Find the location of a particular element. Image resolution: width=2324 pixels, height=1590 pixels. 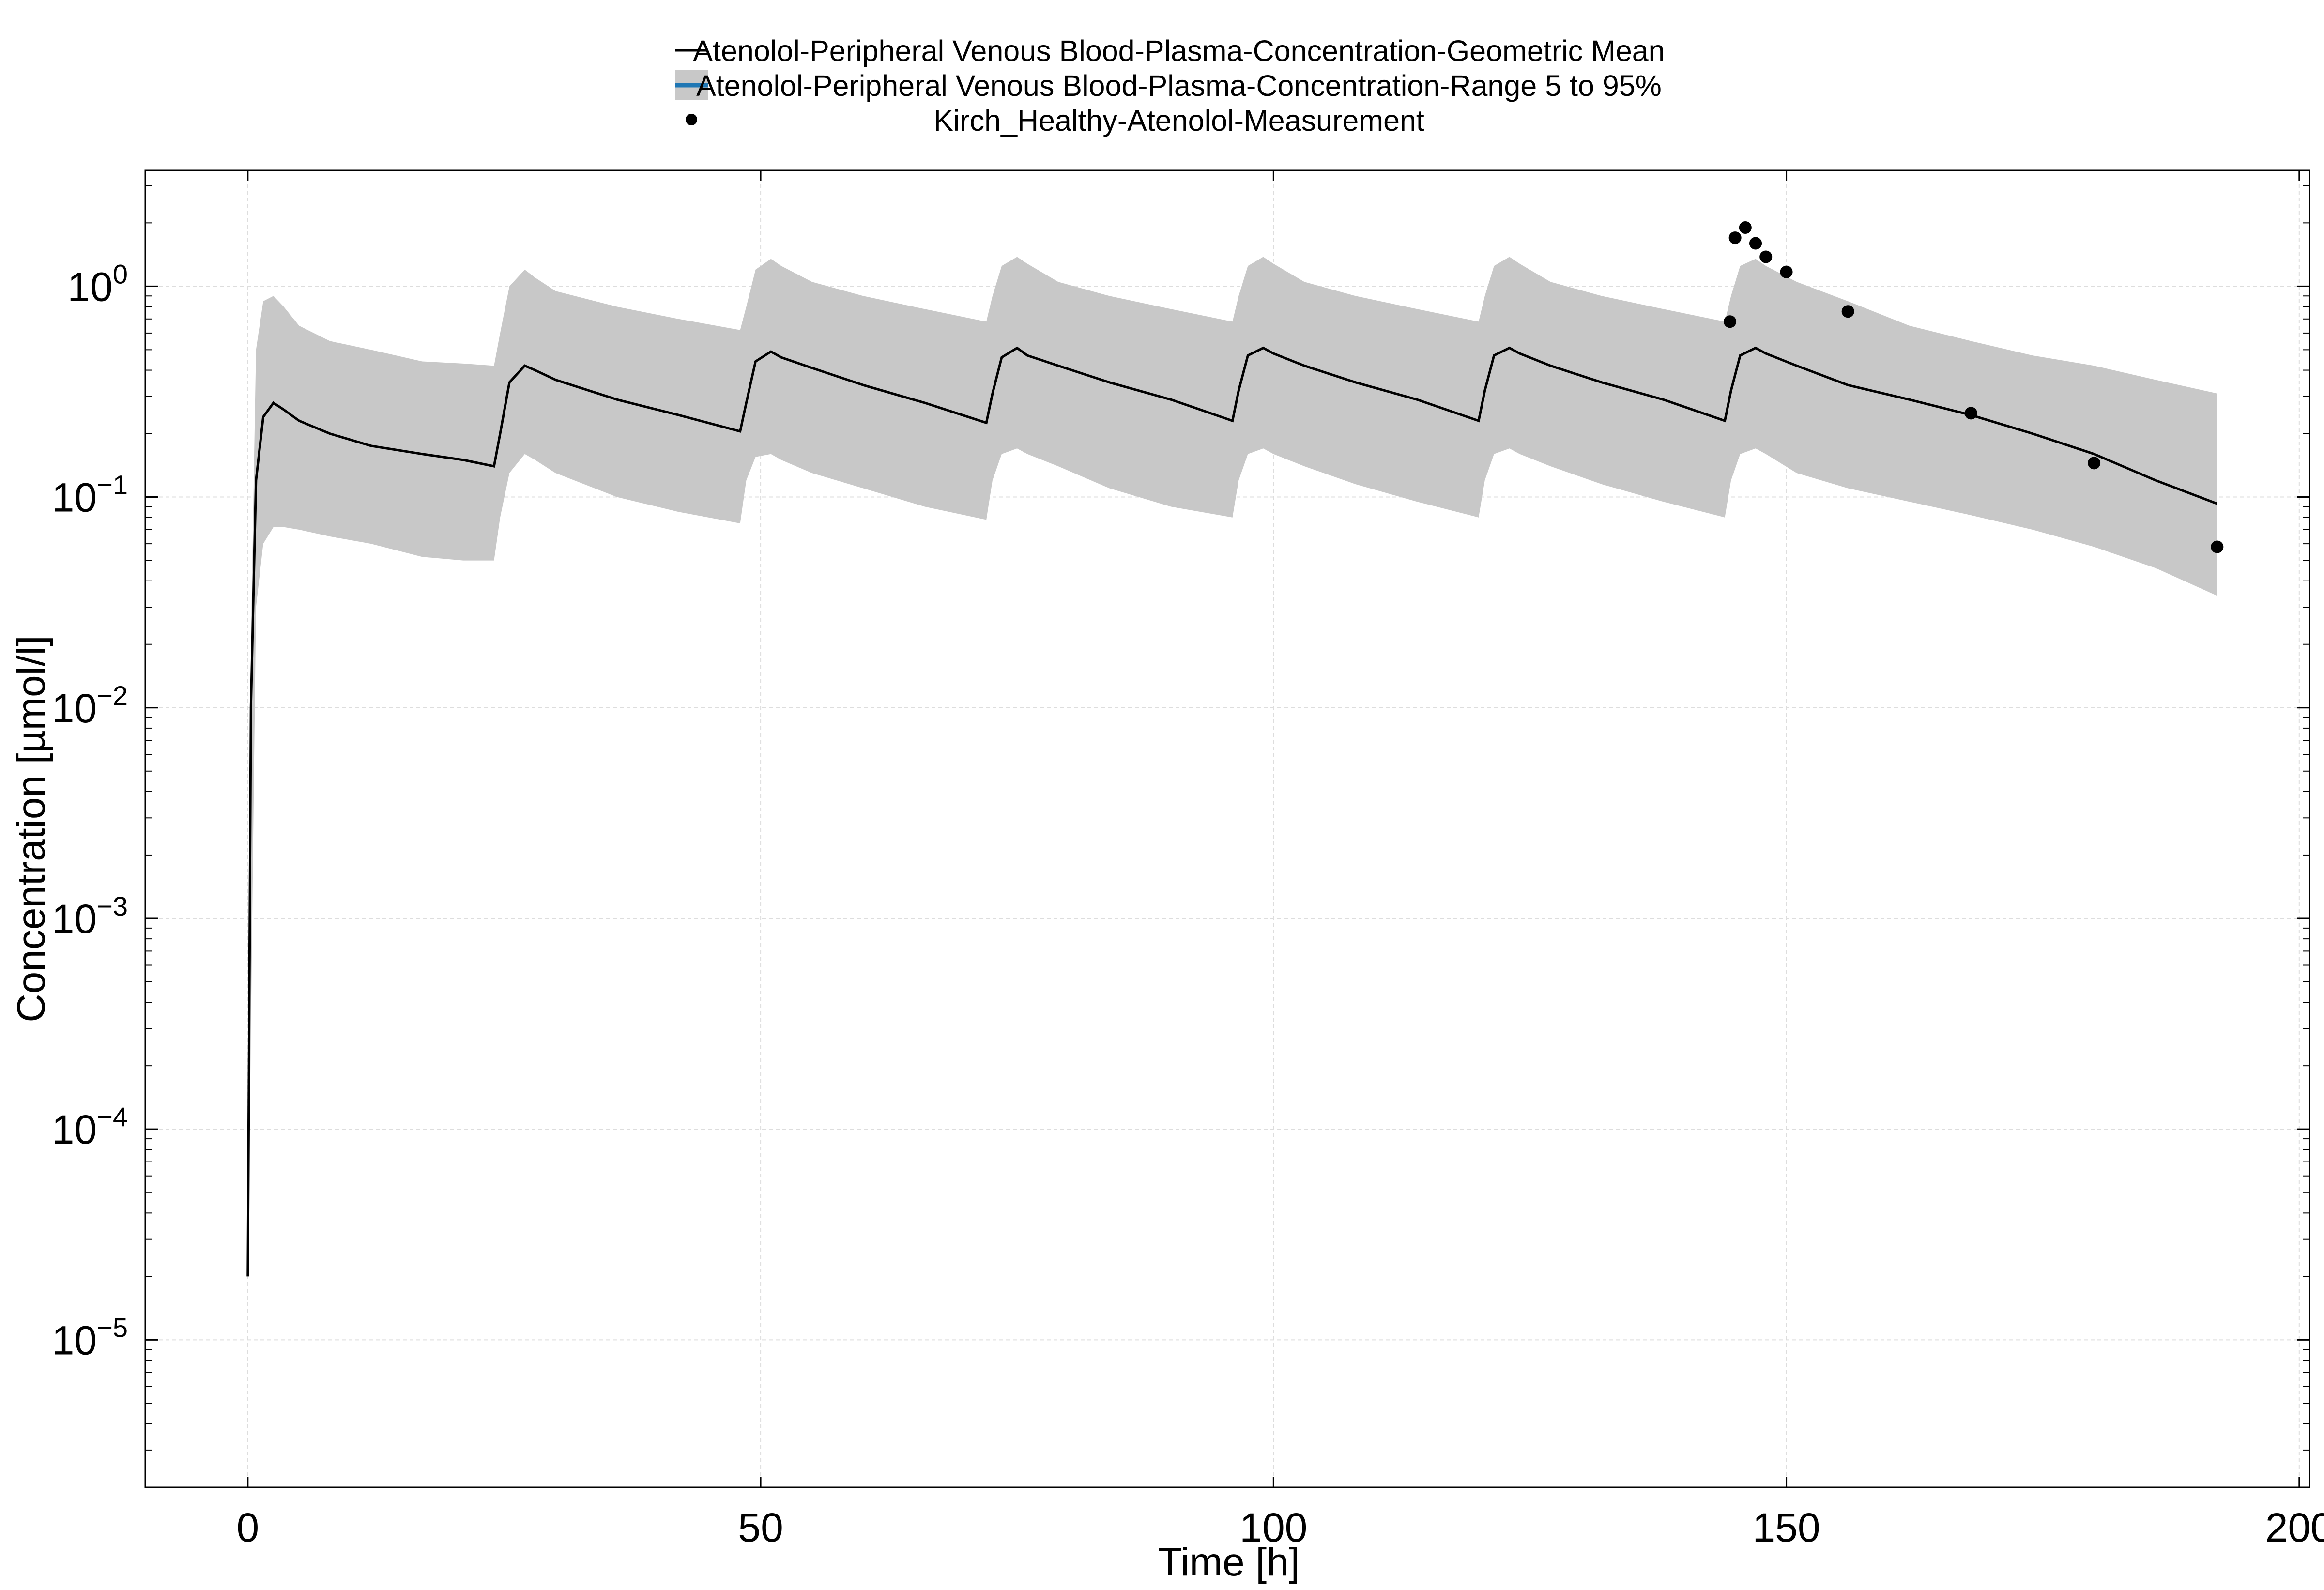

x-tick-label: 200 is located at coordinates (2295, 1527).